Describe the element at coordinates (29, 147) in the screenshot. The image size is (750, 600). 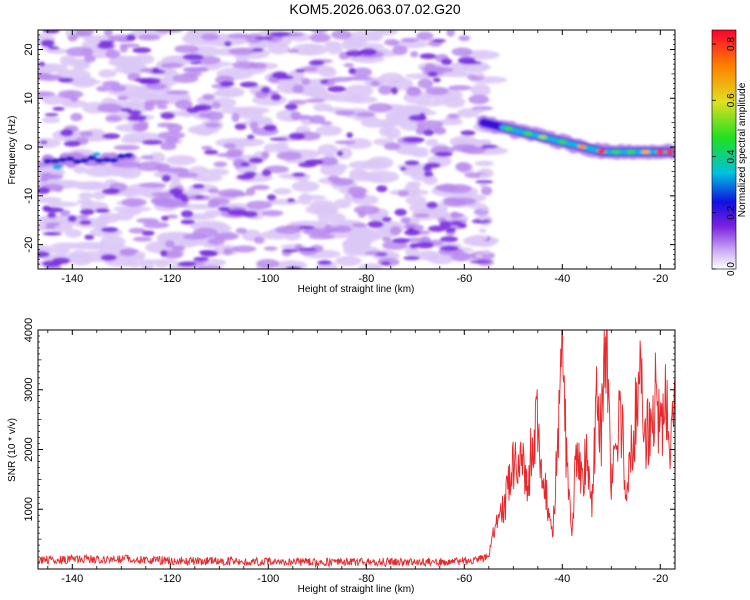
I see `y-tick-label: 0` at that location.